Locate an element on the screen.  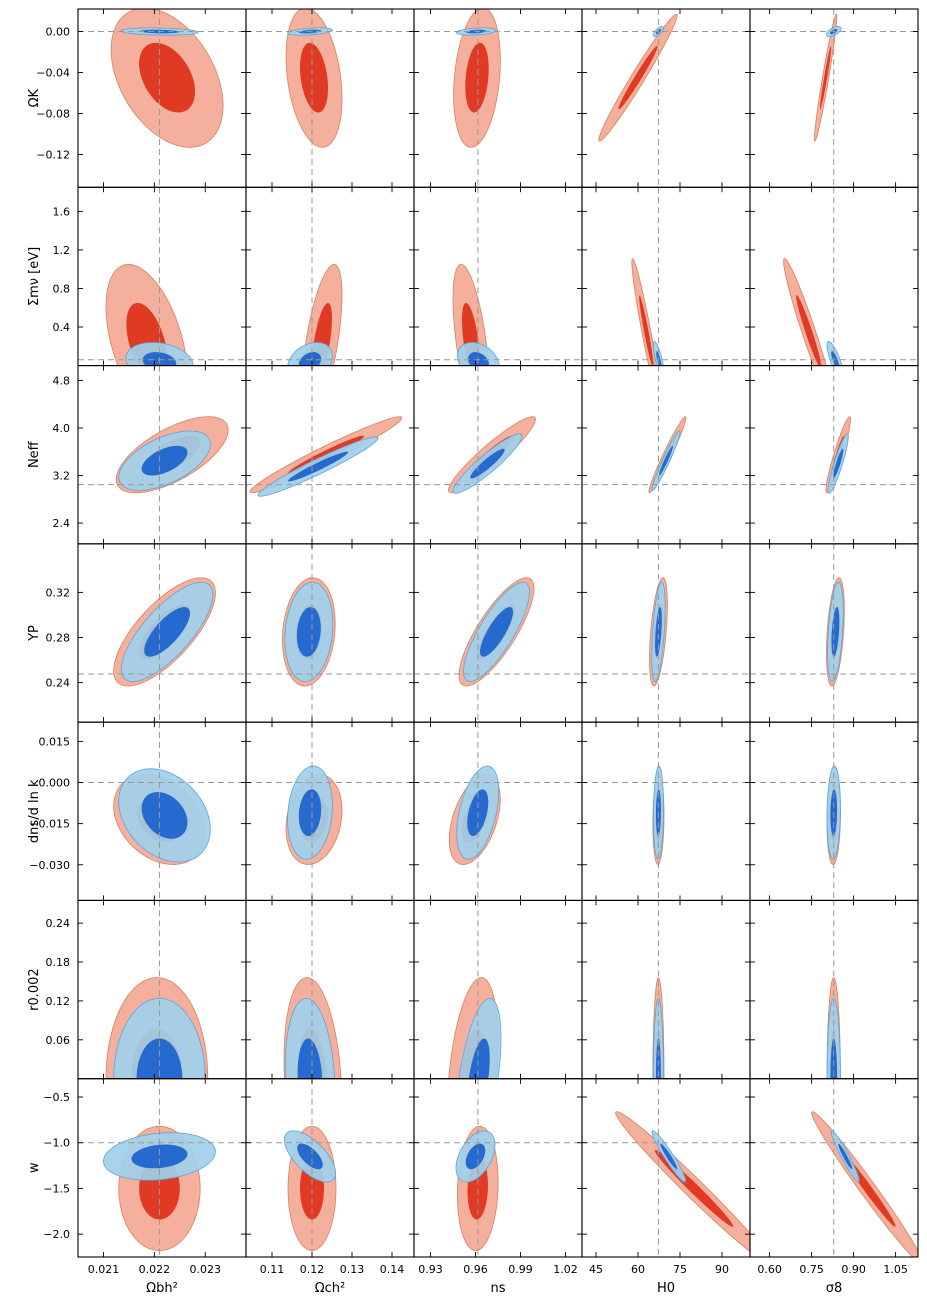
y-tick-label: 0.28 is located at coordinates (58, 638).